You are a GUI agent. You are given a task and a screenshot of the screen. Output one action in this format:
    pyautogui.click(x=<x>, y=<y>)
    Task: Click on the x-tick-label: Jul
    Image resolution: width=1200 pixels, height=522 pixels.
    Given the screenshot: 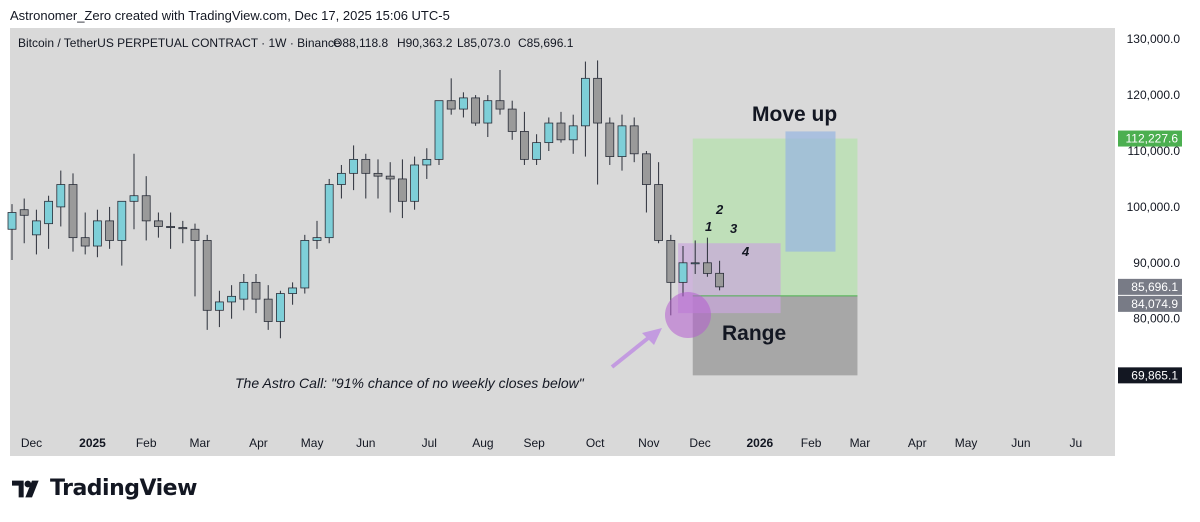 What is the action you would take?
    pyautogui.click(x=429, y=443)
    